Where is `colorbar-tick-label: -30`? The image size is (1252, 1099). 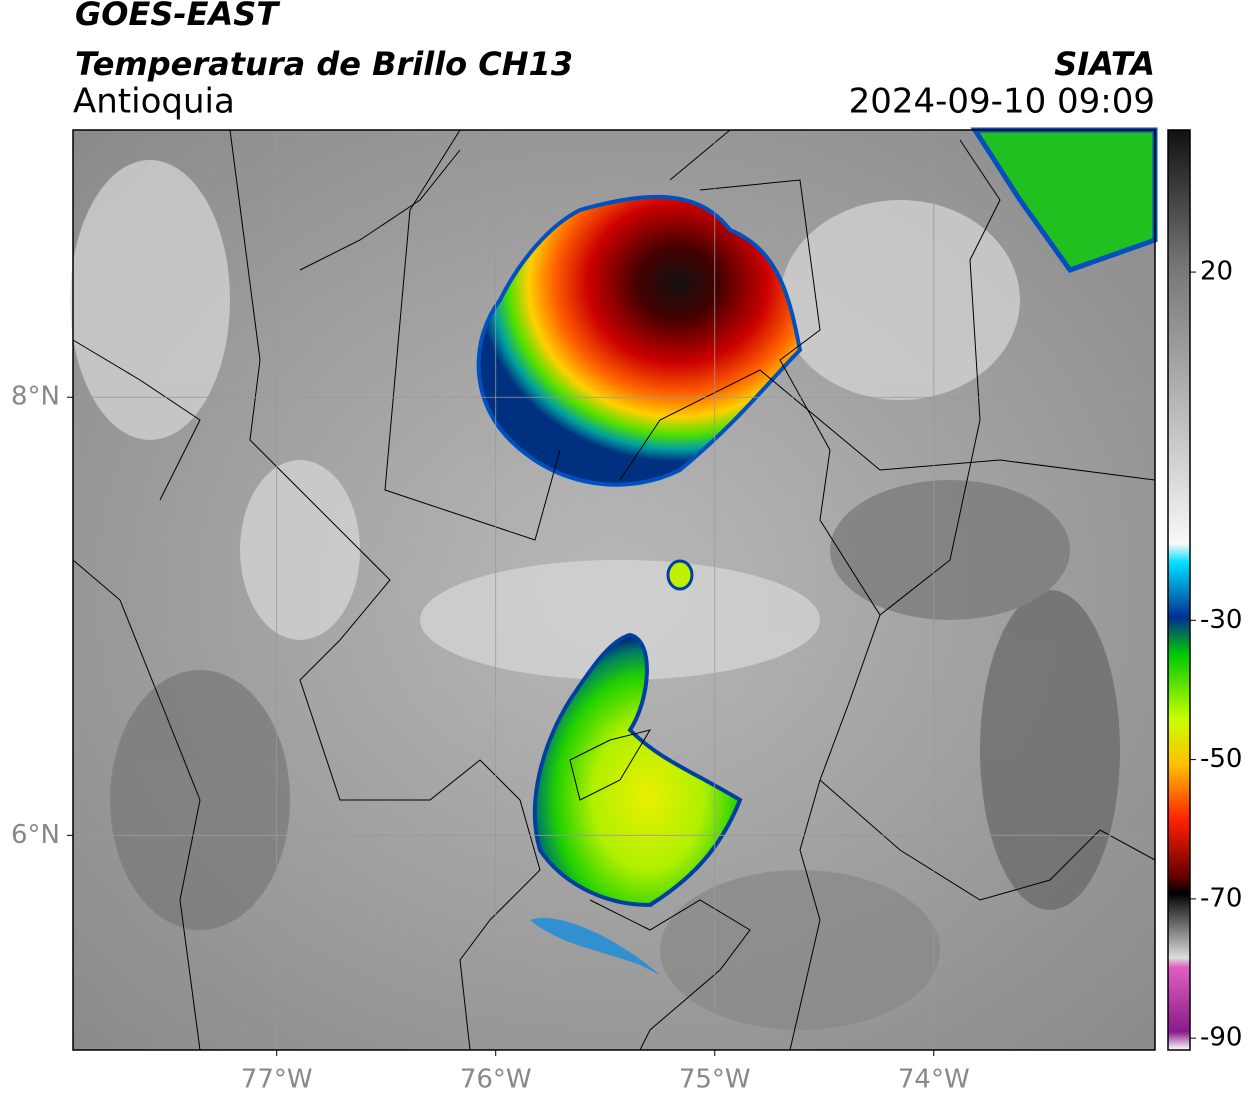 colorbar-tick-label: -30 is located at coordinates (1221, 620).